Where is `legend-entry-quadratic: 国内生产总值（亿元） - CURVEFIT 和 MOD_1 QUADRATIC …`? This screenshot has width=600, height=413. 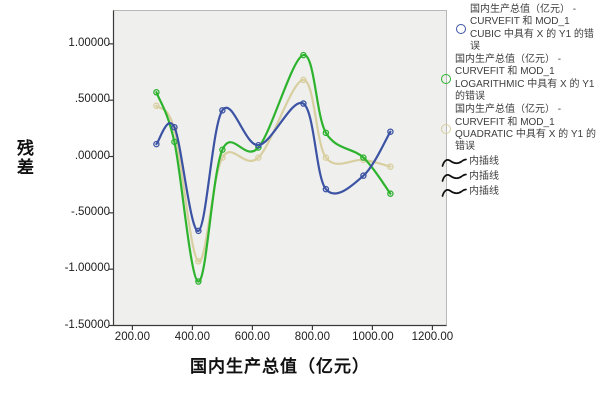 legend-entry-quadratic: 国内生产总值（亿元） - CURVEFIT 和 MOD_1 QUADRATIC … is located at coordinates (519, 128).